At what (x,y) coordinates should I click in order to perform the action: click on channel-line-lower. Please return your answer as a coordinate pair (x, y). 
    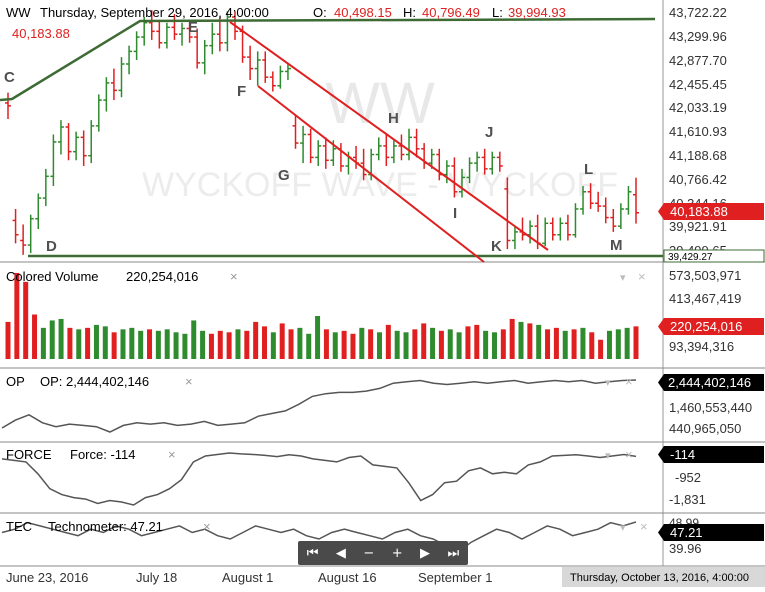
    Looking at the image, I should click on (371, 174).